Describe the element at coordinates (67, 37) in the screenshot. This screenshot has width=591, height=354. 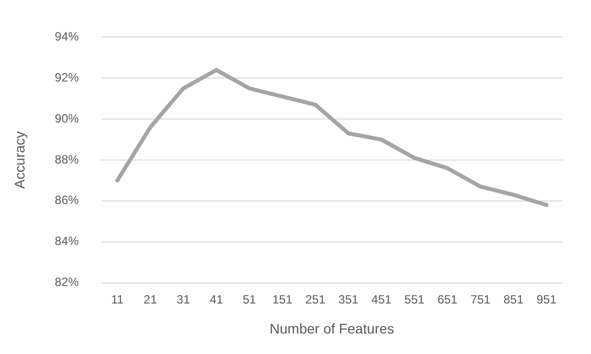
I see `y-tick-label: 94%` at that location.